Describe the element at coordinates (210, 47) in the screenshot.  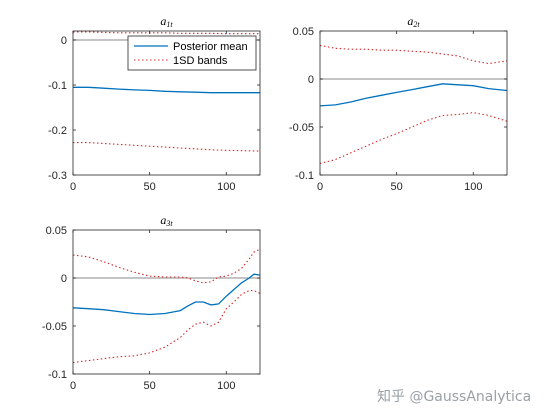
I see `legend-label: Posterior mean` at that location.